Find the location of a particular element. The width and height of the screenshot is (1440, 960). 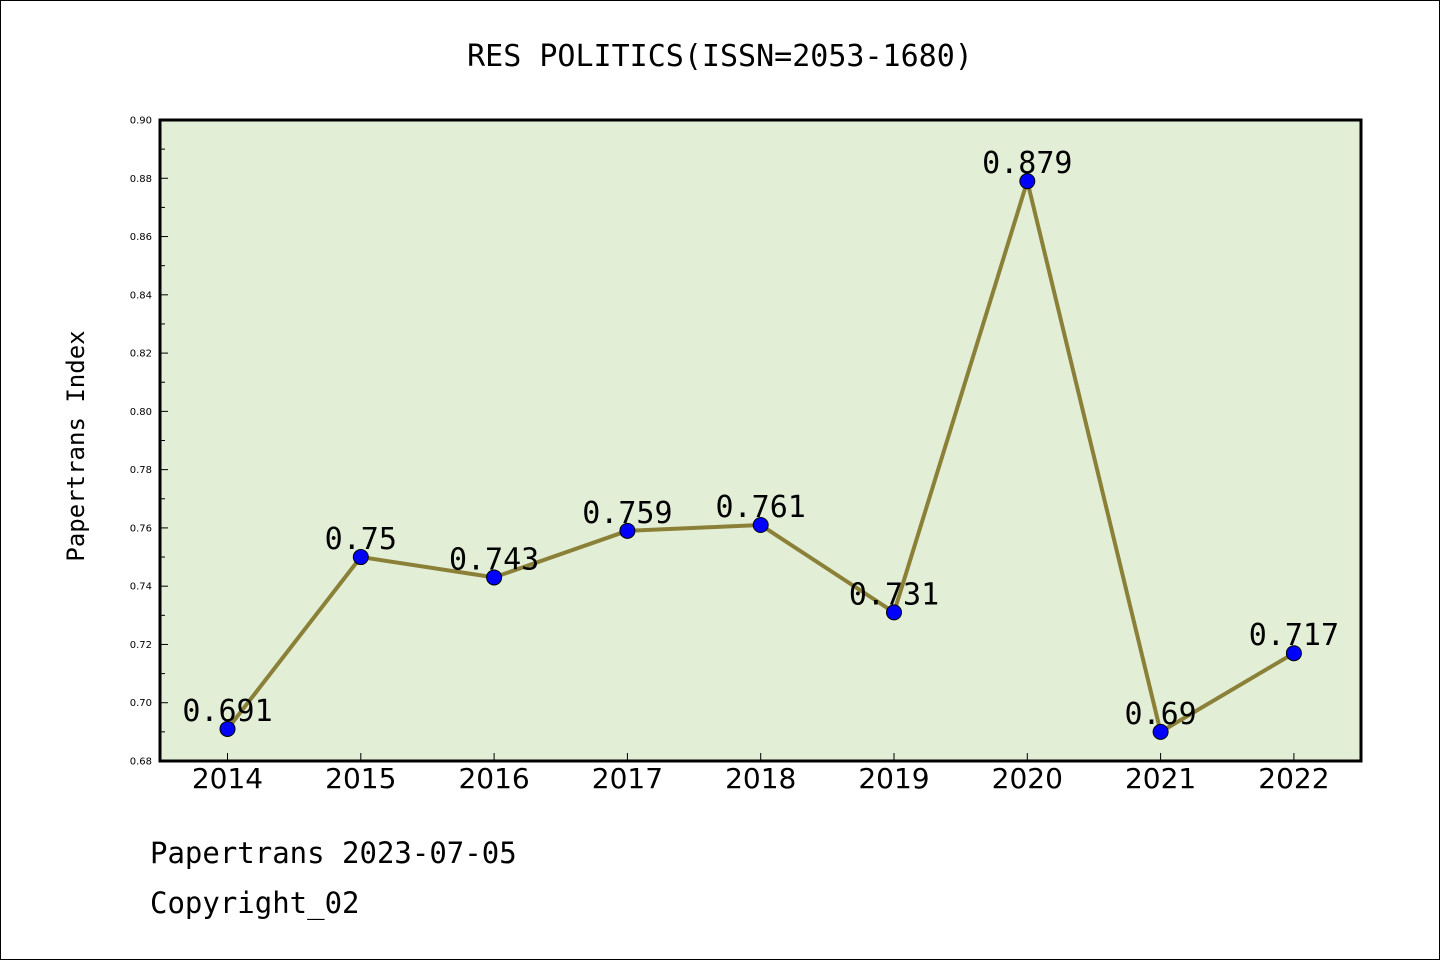

y-tick-label: 0.84 is located at coordinates (141, 295).